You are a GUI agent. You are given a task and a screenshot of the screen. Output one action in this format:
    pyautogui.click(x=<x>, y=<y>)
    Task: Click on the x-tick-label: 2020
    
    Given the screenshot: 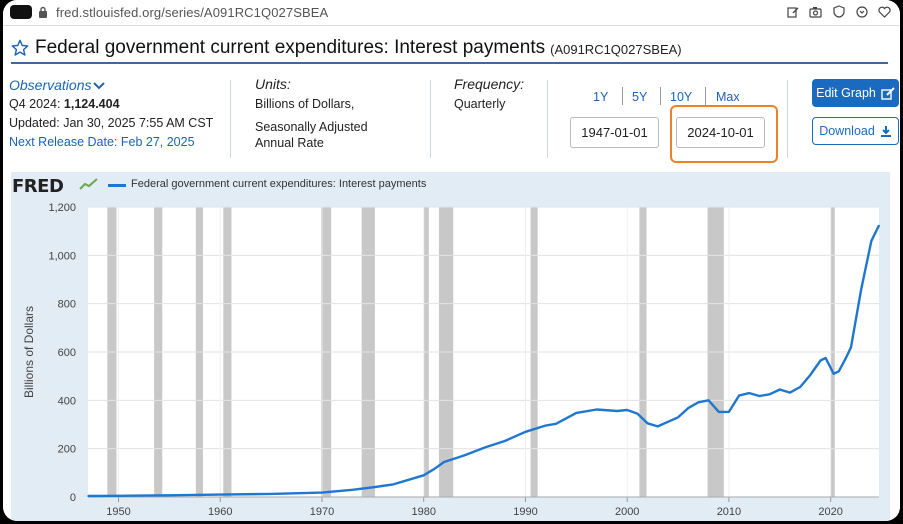 What is the action you would take?
    pyautogui.click(x=830, y=512)
    